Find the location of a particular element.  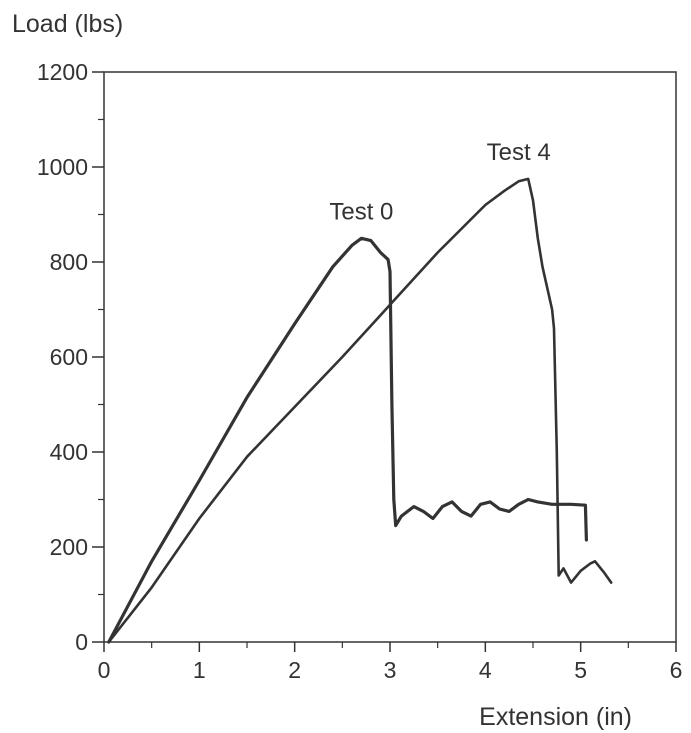

x-axis-title: Extension (in) is located at coordinates (555, 717).